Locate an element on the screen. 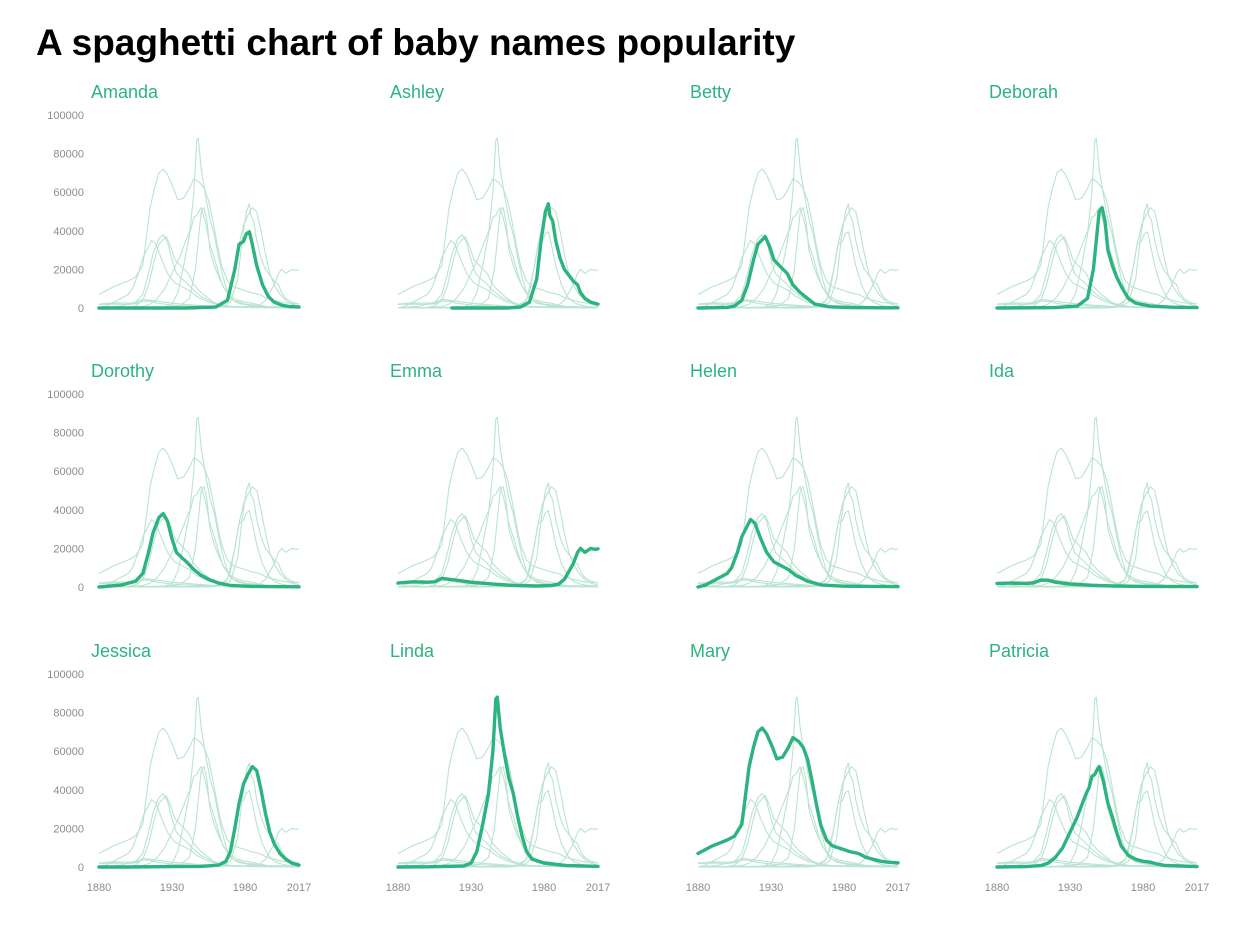 This screenshot has width=1240, height=930. highlight-line-jessica is located at coordinates (199, 816).